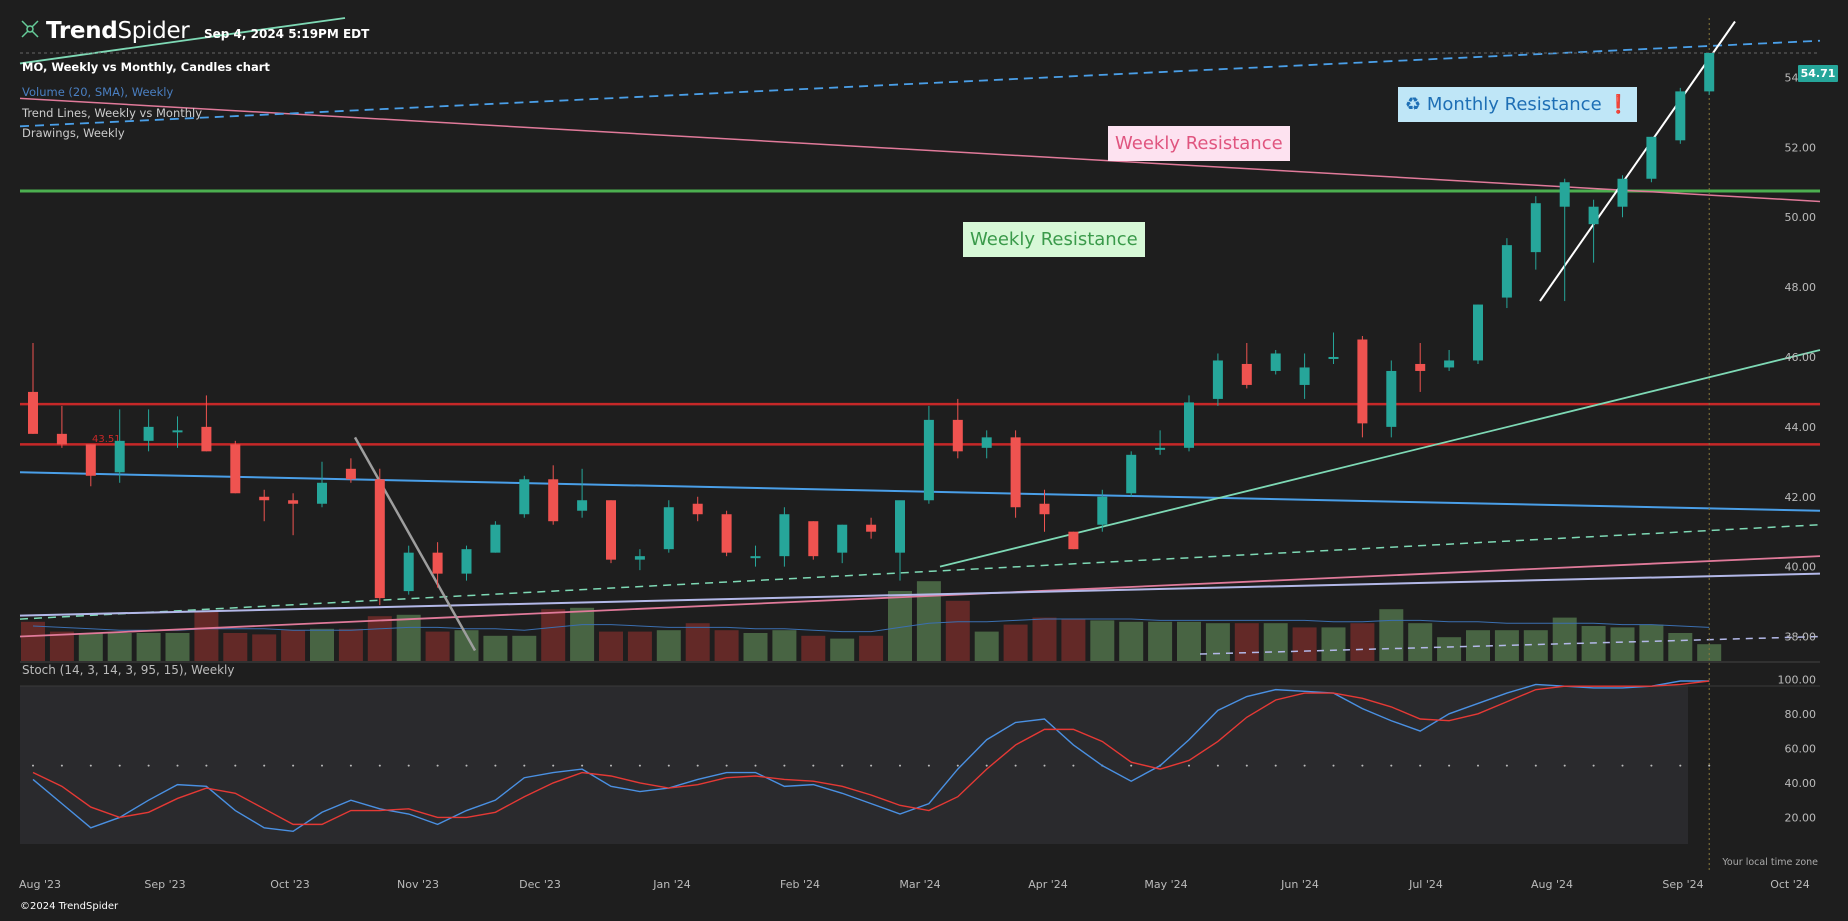 The image size is (1848, 921). What do you see at coordinates (1199, 143) in the screenshot?
I see `weekly-resistance-label-pink: Weekly Resistance` at bounding box center [1199, 143].